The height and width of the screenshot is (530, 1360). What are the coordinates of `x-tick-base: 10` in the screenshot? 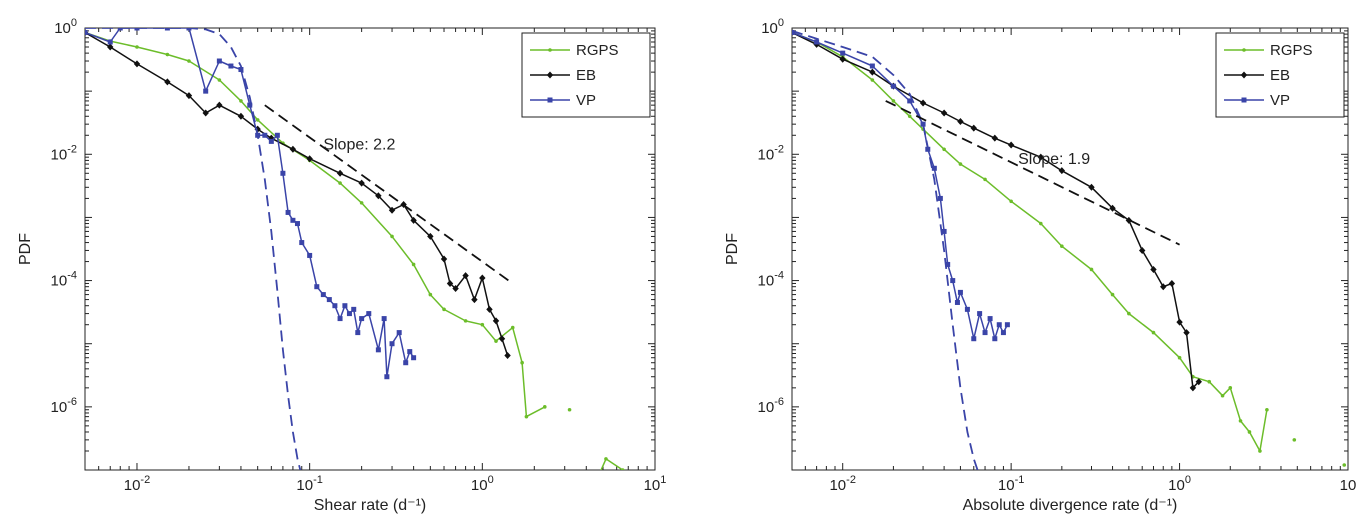 It's located at (1006, 485).